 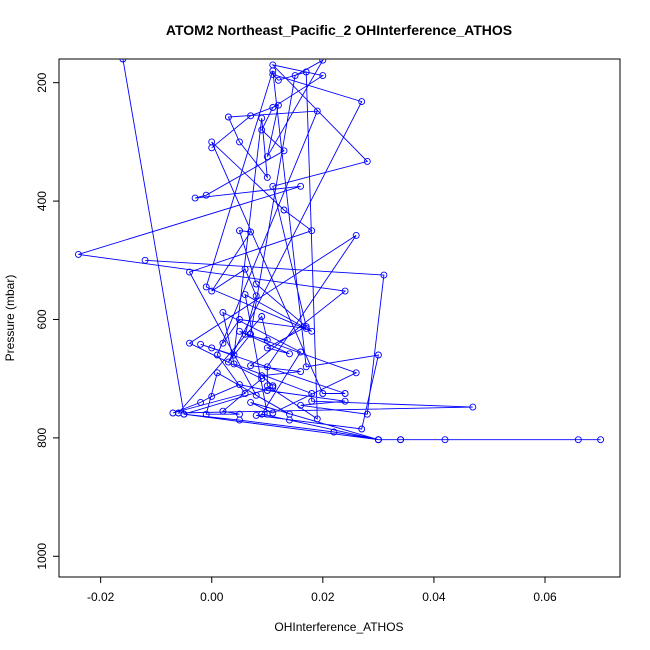 What do you see at coordinates (323, 597) in the screenshot?
I see `x-tick-label: 0.02` at bounding box center [323, 597].